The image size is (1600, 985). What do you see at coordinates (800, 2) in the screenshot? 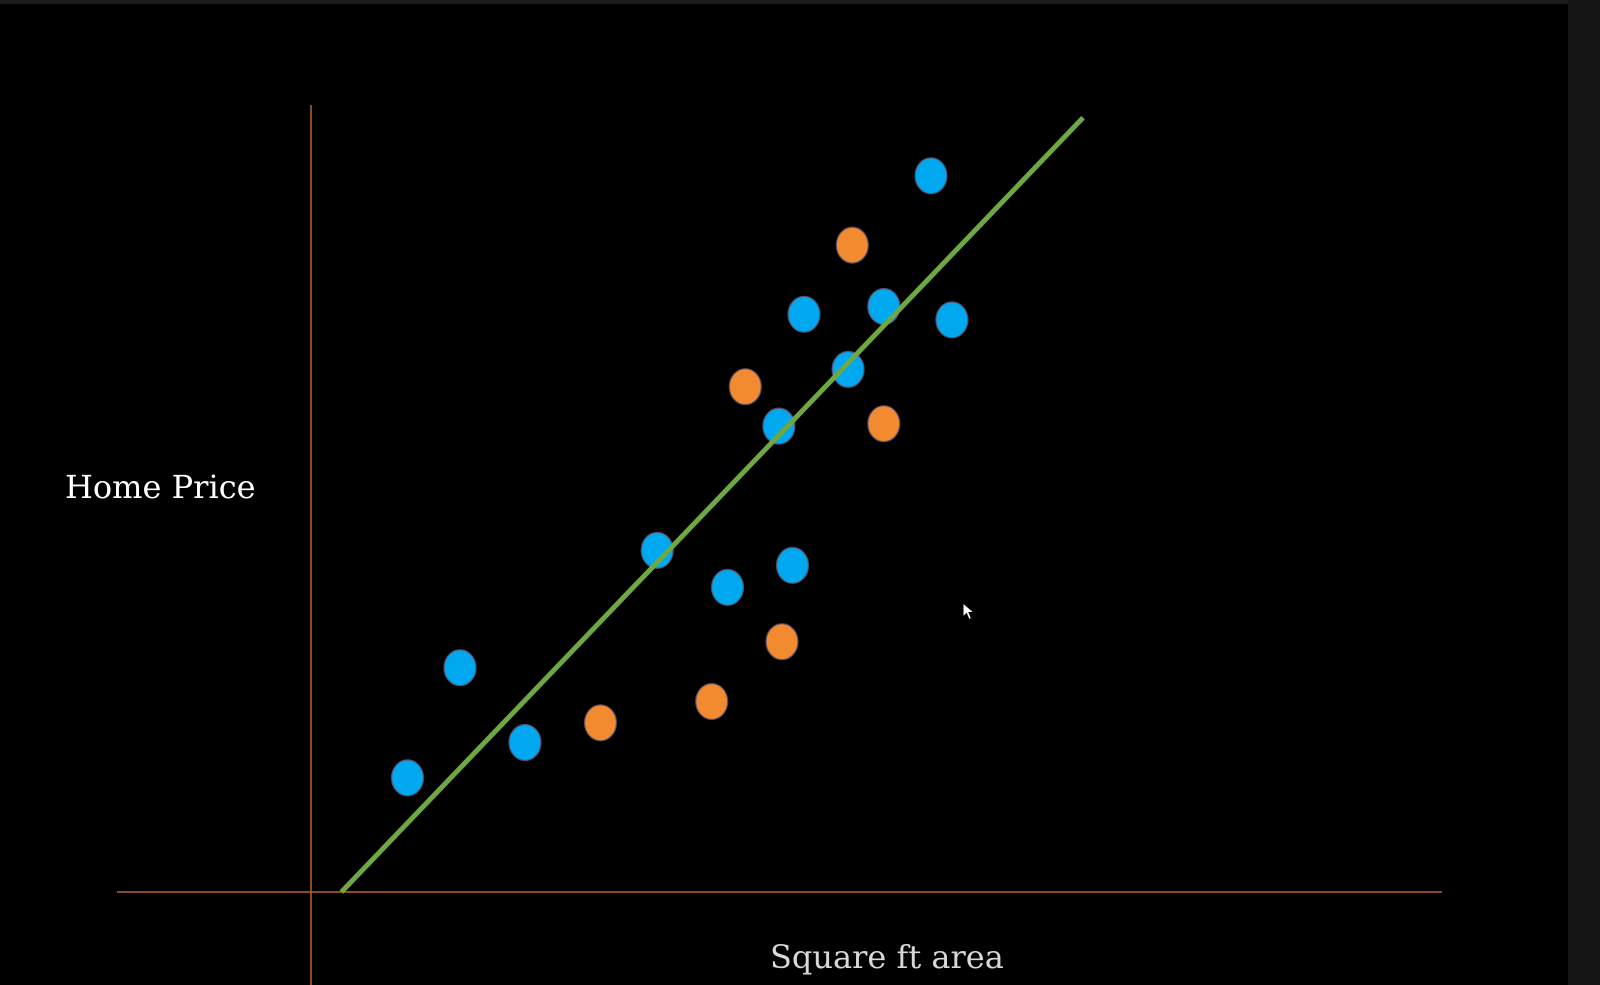
I see `top-border` at bounding box center [800, 2].